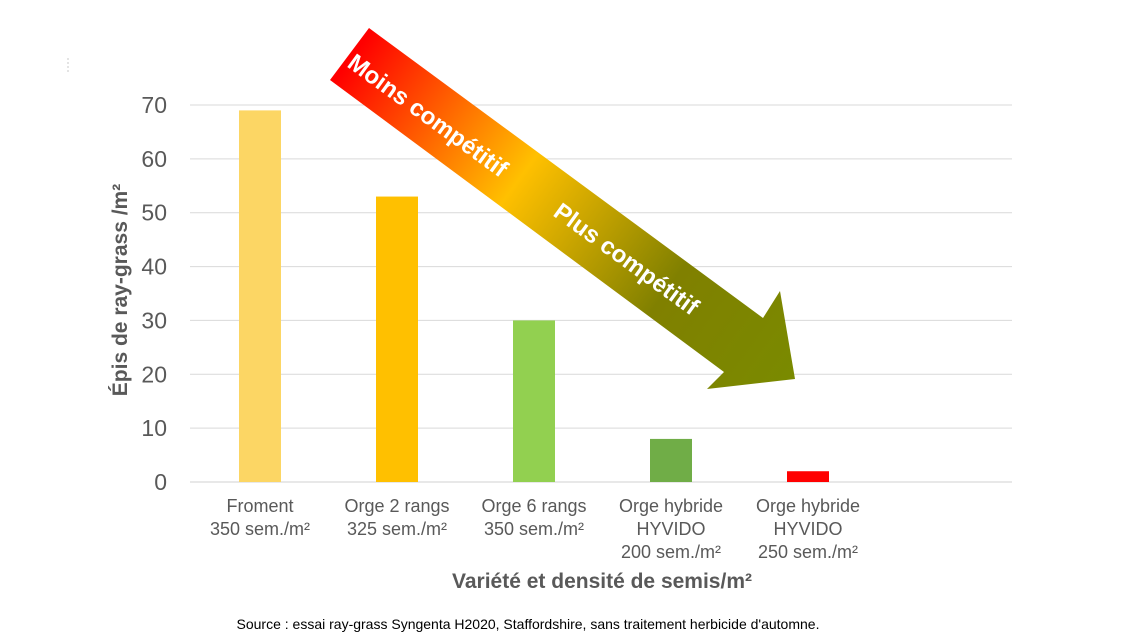 This screenshot has height=637, width=1132. What do you see at coordinates (120, 290) in the screenshot?
I see `y-axis-title: Épis de ray-grass /m²` at bounding box center [120, 290].